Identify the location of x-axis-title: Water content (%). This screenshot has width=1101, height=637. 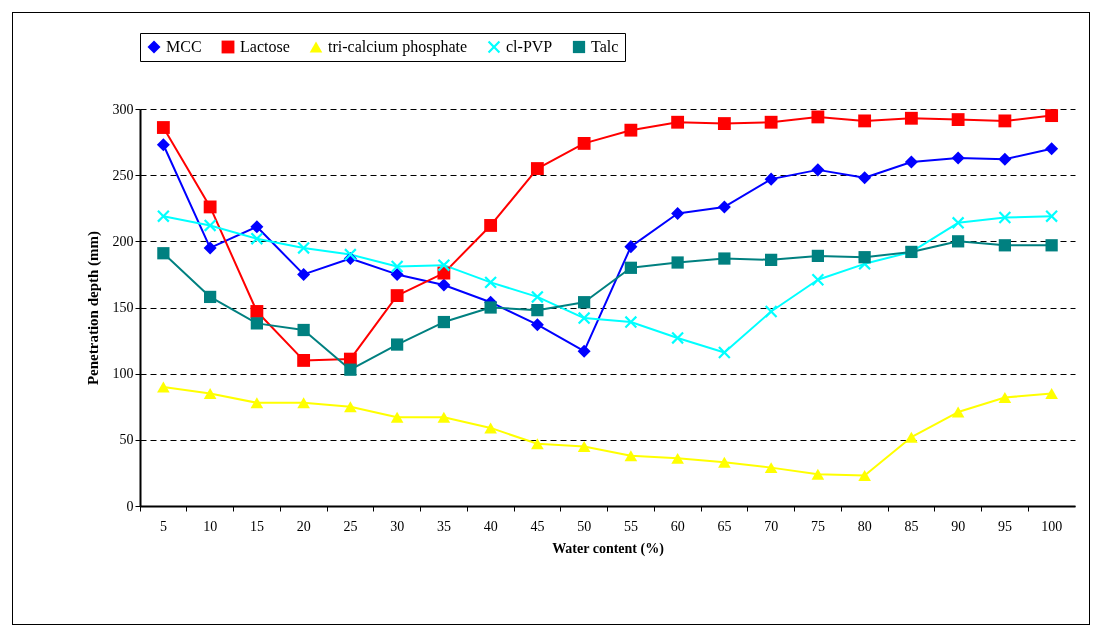
(608, 548).